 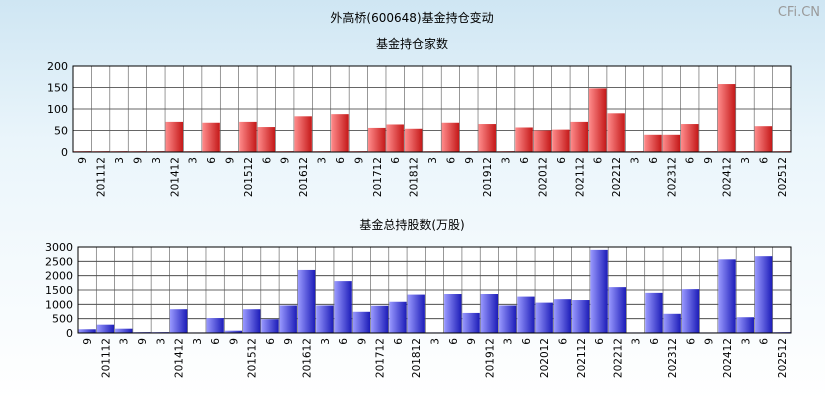 What do you see at coordinates (102, 177) in the screenshot?
I see `fund-count-x-tick-label: 201112` at bounding box center [102, 177].